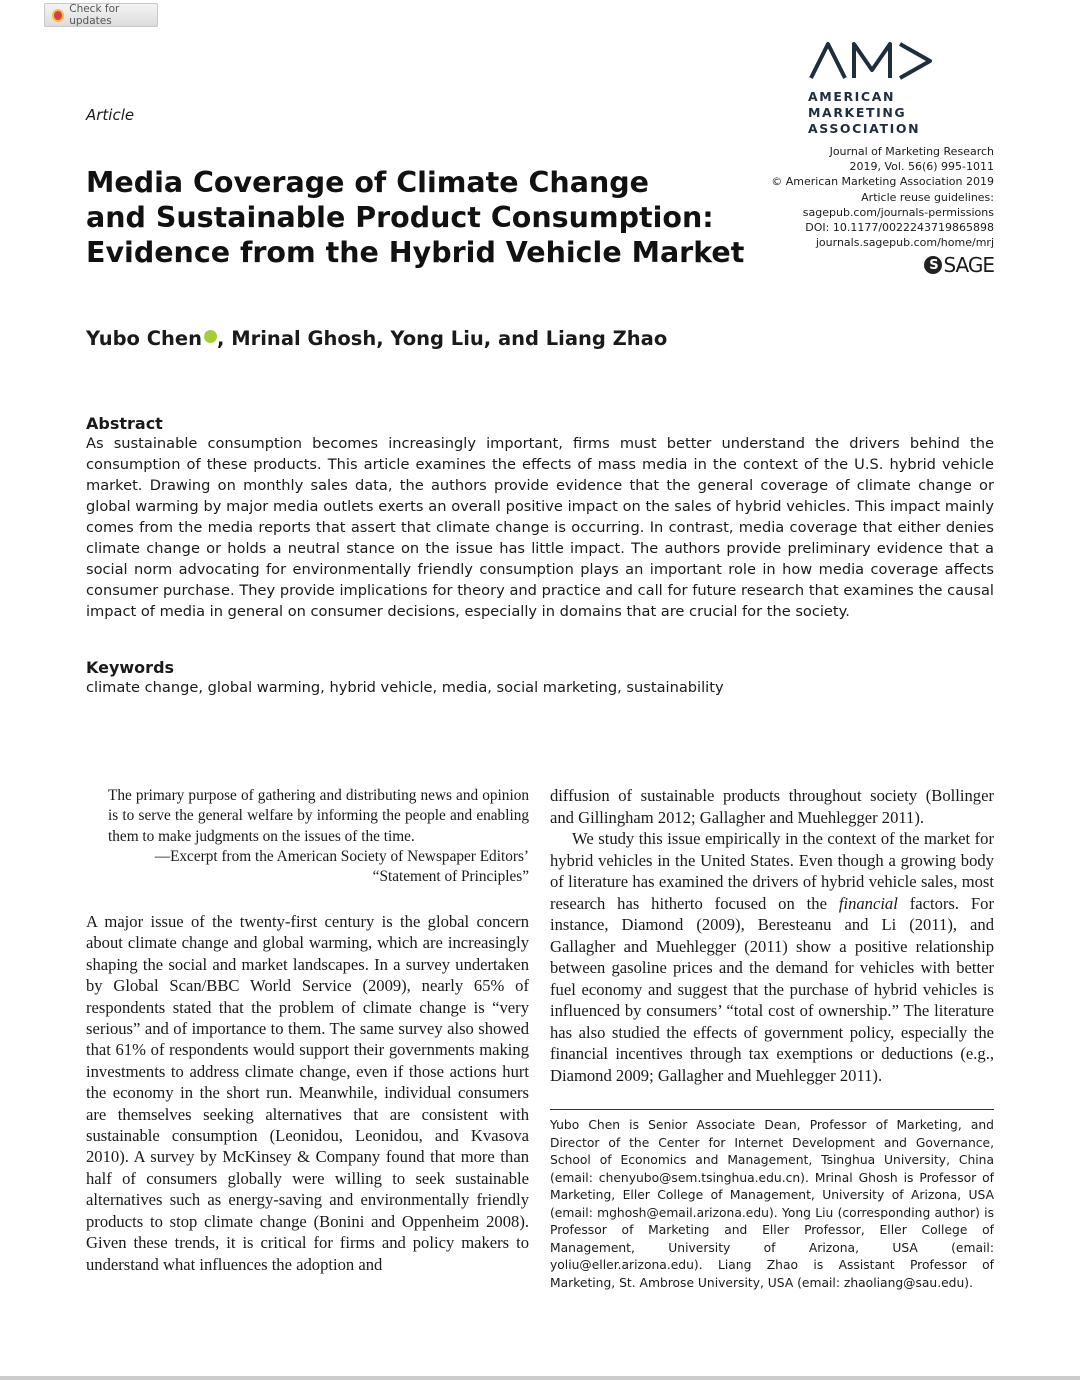  What do you see at coordinates (772, 1109) in the screenshot?
I see `footnote-divider` at bounding box center [772, 1109].